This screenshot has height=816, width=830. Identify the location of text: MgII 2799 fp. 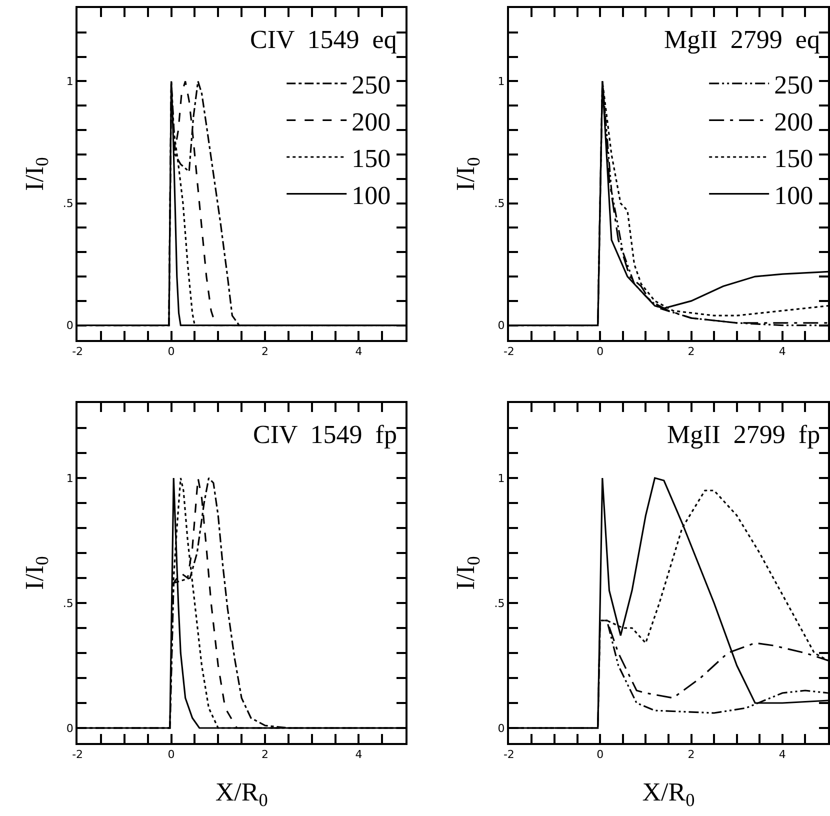
(743, 434).